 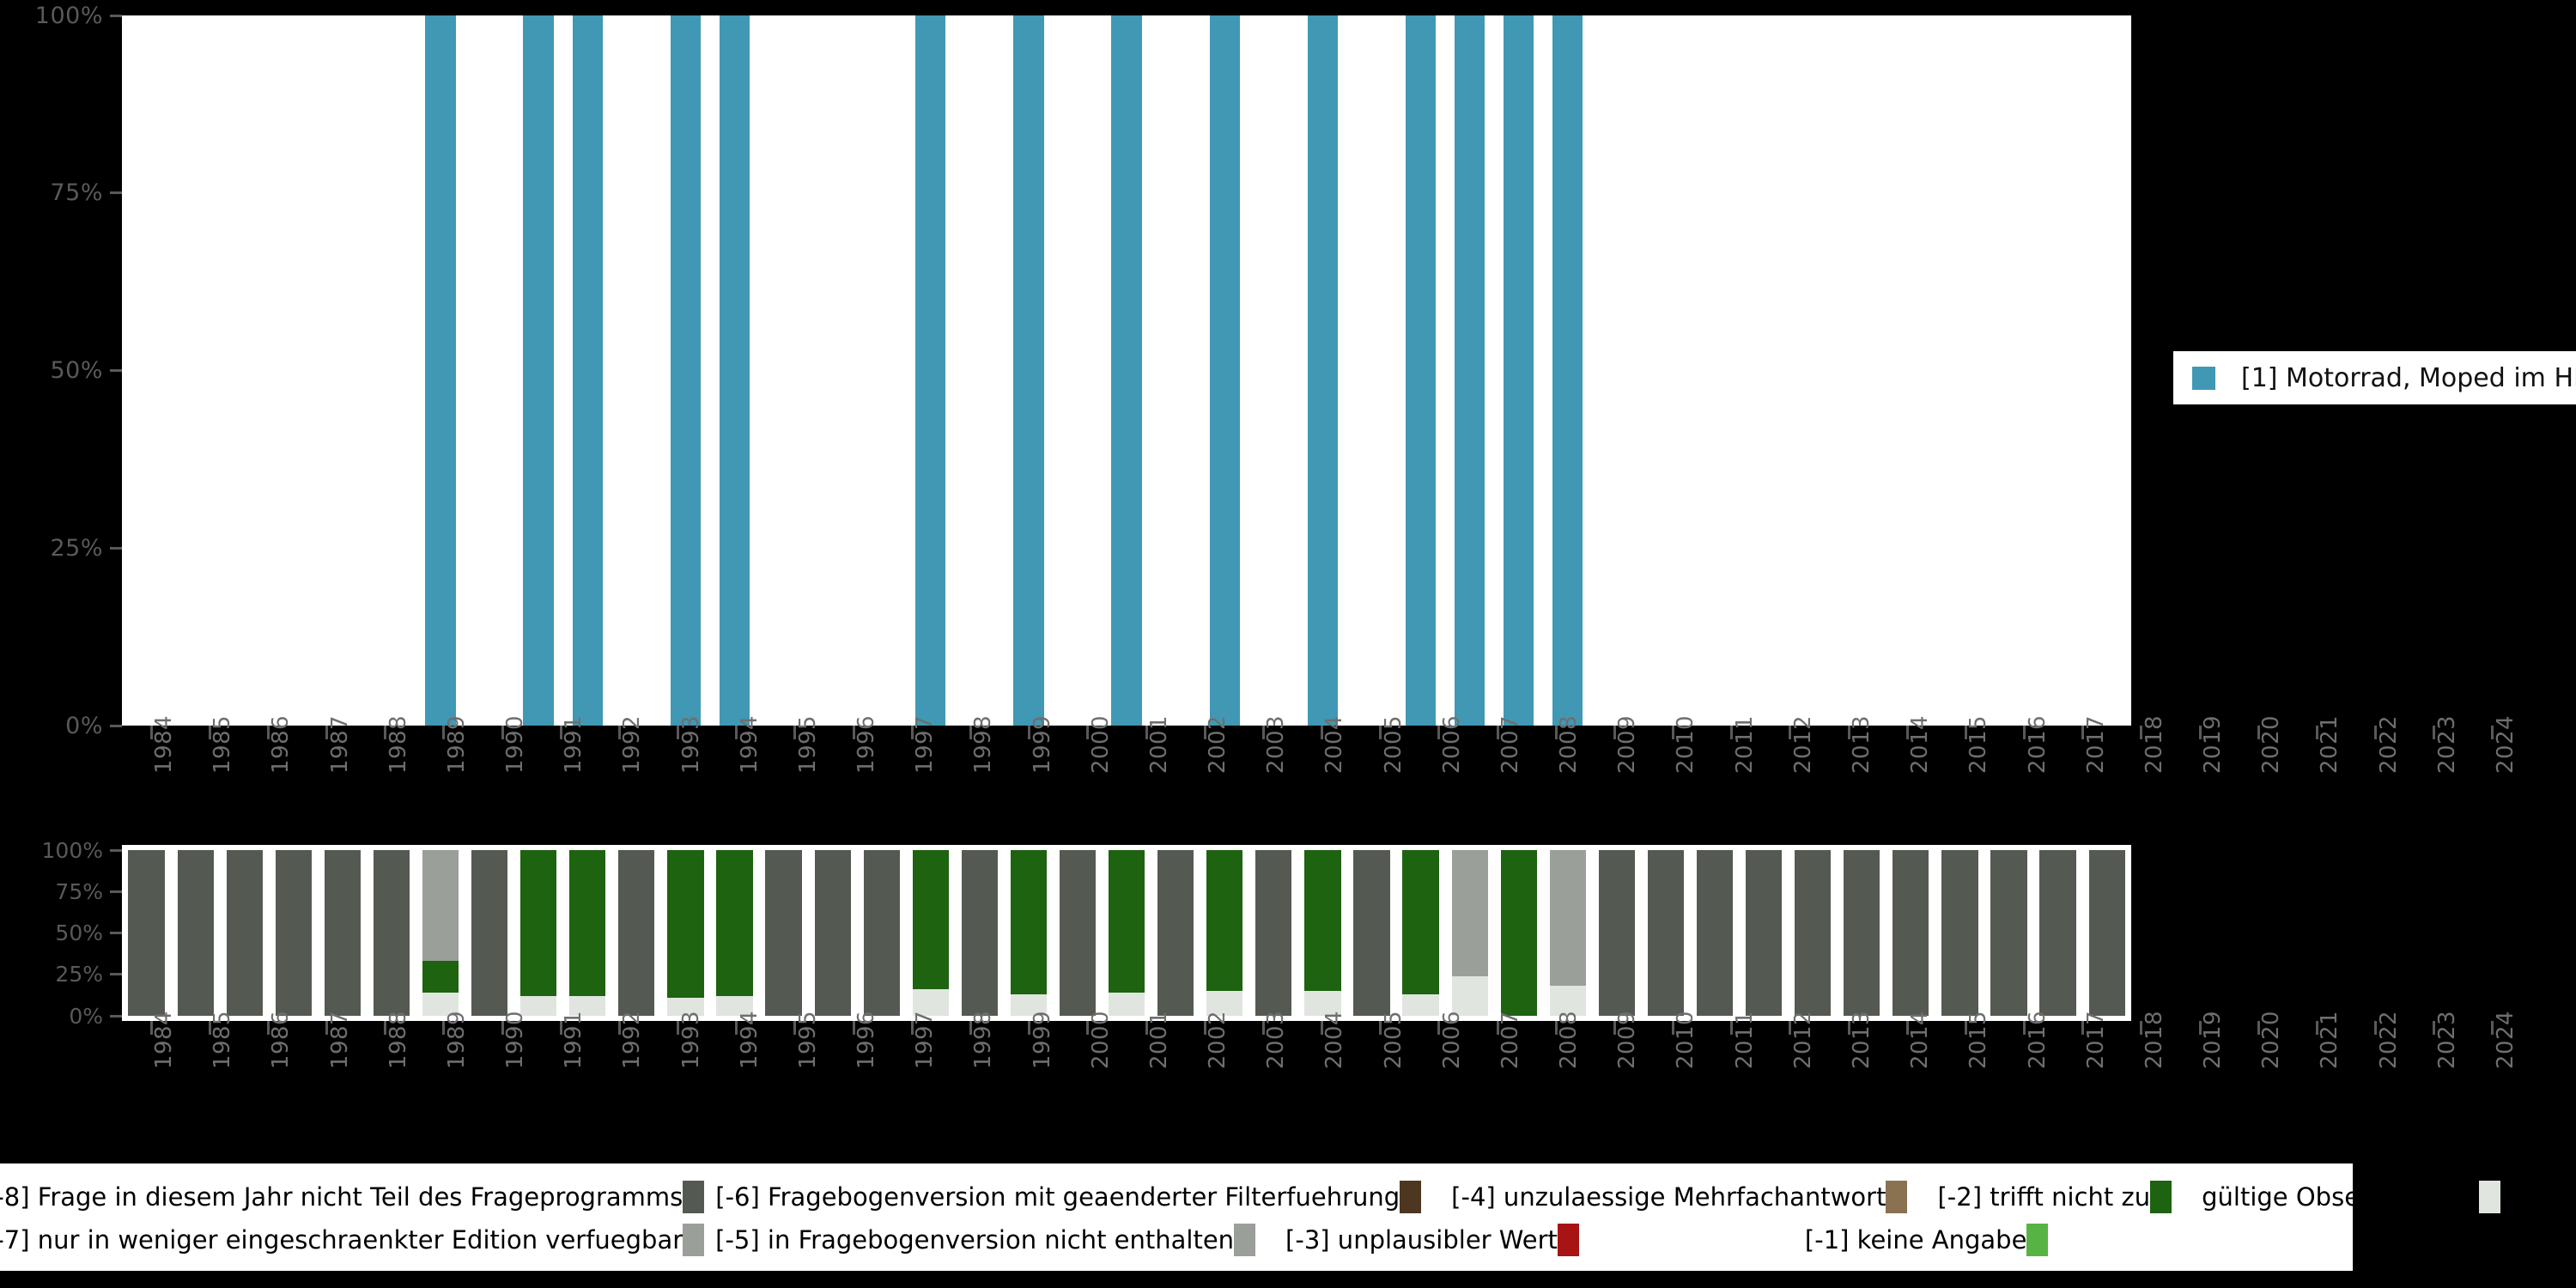 What do you see at coordinates (2049, 1197) in the screenshot?
I see `missings-legend-item: [-2] trifft nicht zu` at bounding box center [2049, 1197].